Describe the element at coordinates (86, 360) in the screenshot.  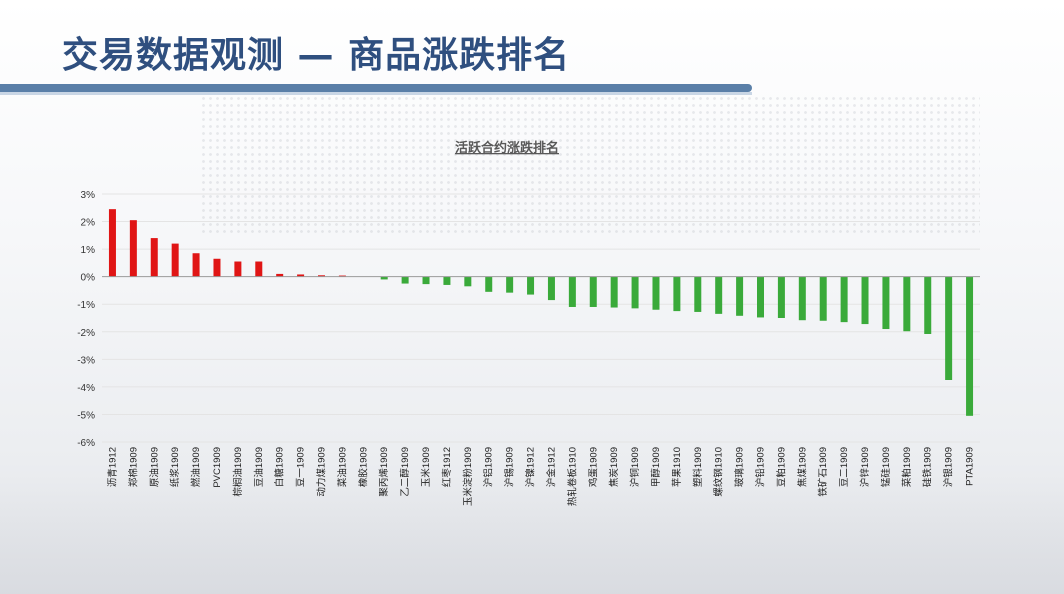
I see `y-tick-label: -3%` at that location.